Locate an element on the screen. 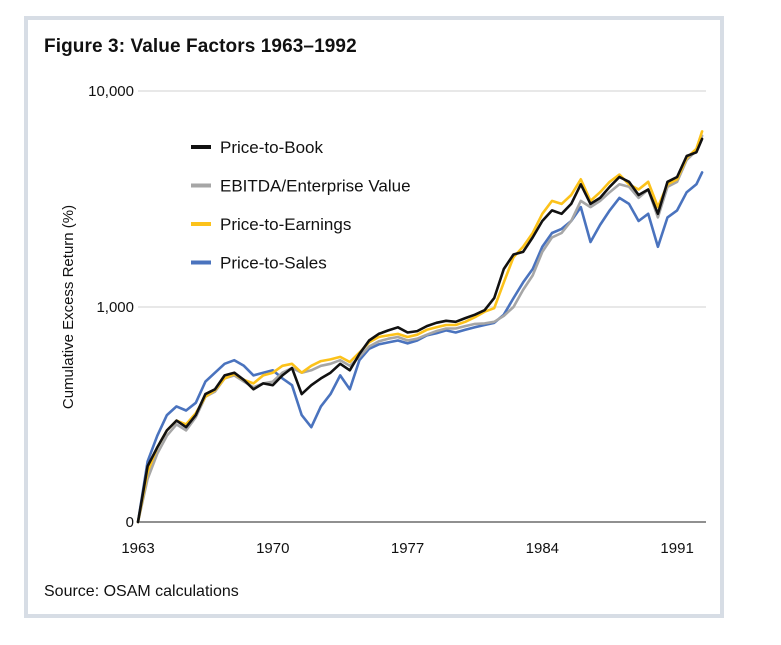 The height and width of the screenshot is (645, 781). legend-label: Price-to-Earnings is located at coordinates (285, 224).